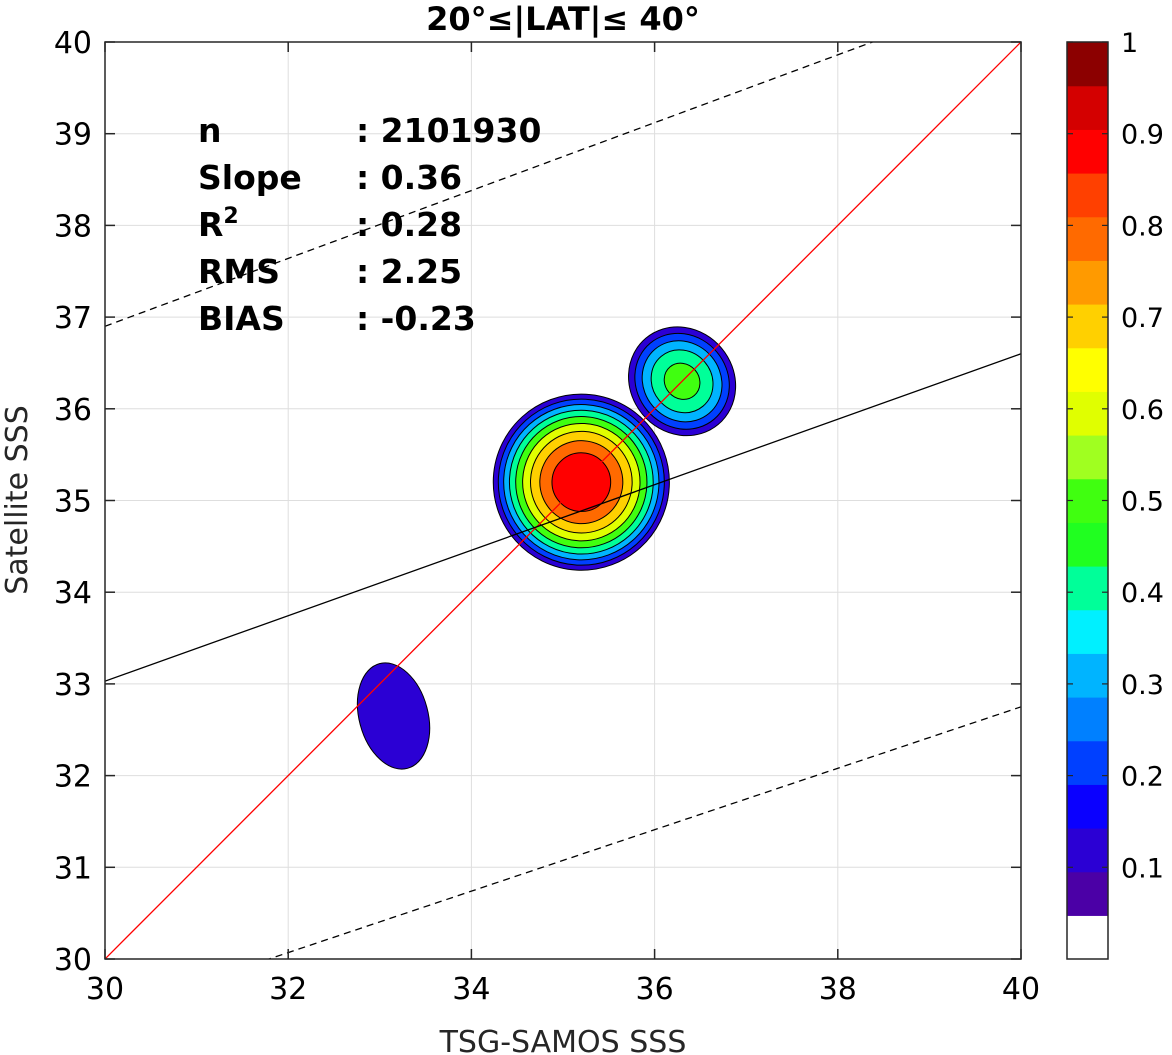 The width and height of the screenshot is (1172, 1055). What do you see at coordinates (1142, 868) in the screenshot?
I see `colorbar-tick-label: 0.1` at bounding box center [1142, 868].